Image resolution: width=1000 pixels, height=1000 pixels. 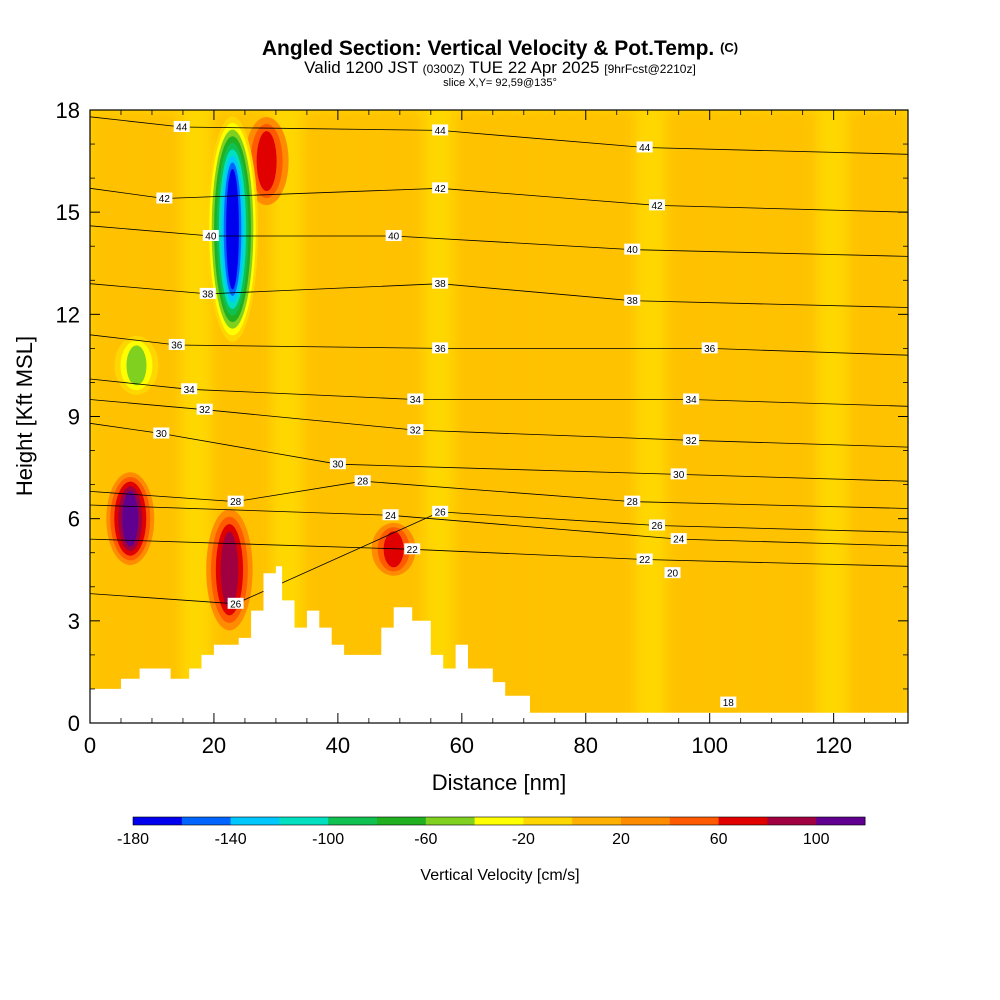 What do you see at coordinates (491, 832) in the screenshot?
I see `colorbar: -180 -140 -100 -60 -20 20 60 100` at bounding box center [491, 832].